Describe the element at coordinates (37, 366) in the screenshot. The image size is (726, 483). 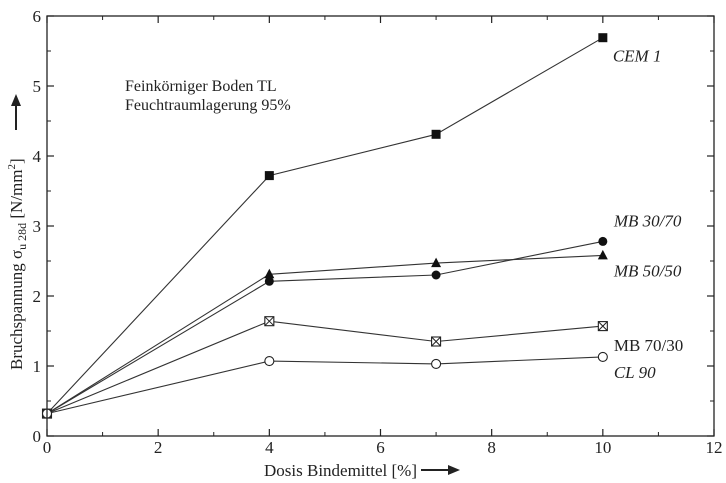
I see `y-tick-label: 1` at that location.